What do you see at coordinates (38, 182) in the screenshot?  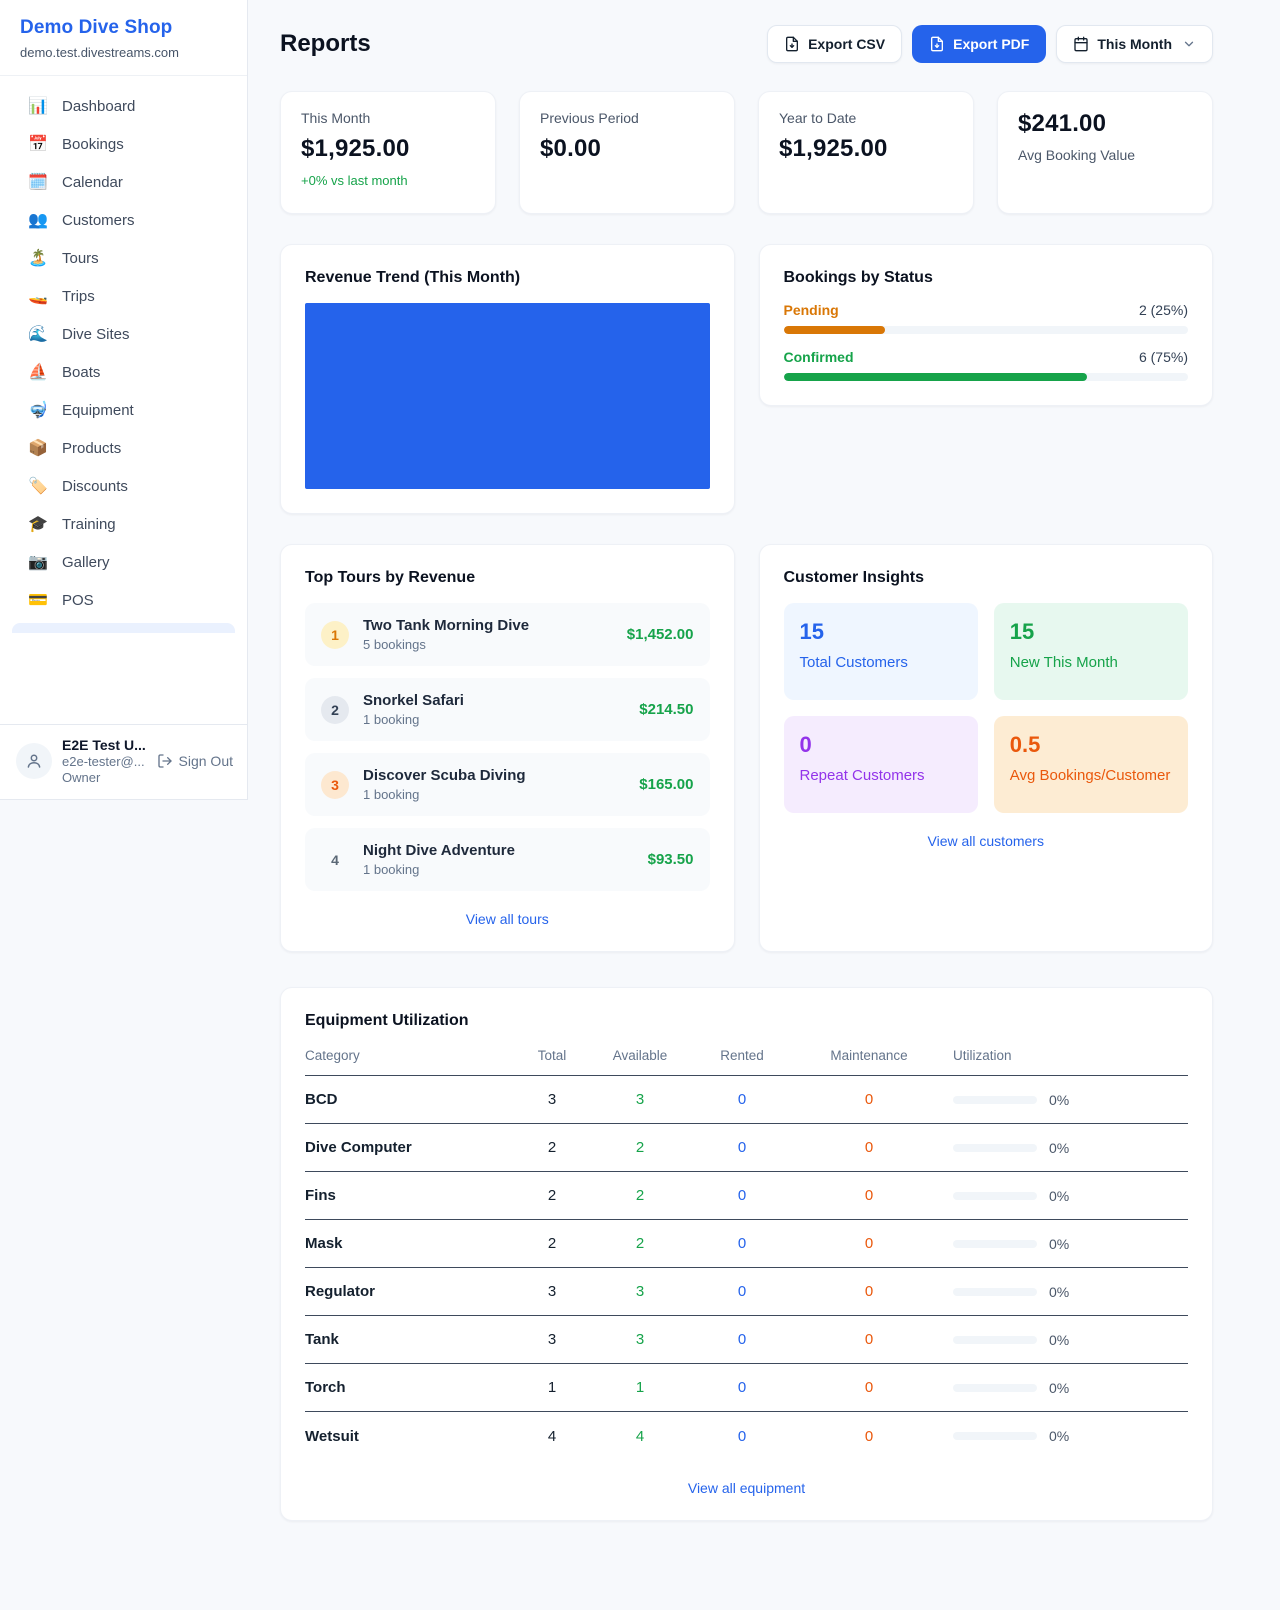 I see `calendar-icon: 🗓️` at bounding box center [38, 182].